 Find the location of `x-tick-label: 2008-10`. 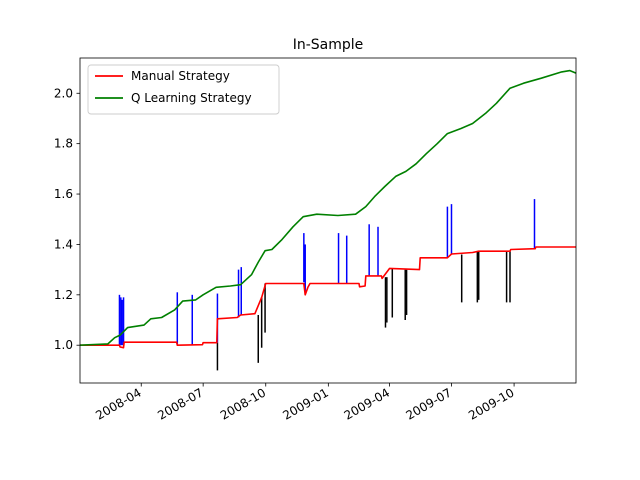

x-tick-label: 2008-10 is located at coordinates (243, 403).